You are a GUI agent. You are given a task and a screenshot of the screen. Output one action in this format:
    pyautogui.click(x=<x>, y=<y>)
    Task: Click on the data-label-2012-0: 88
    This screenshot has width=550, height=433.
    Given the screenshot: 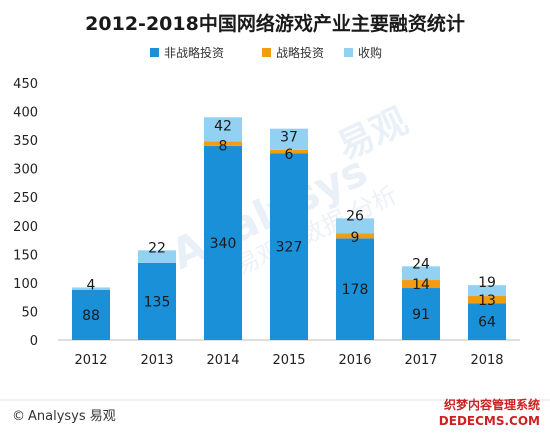 What is the action you would take?
    pyautogui.click(x=91, y=316)
    